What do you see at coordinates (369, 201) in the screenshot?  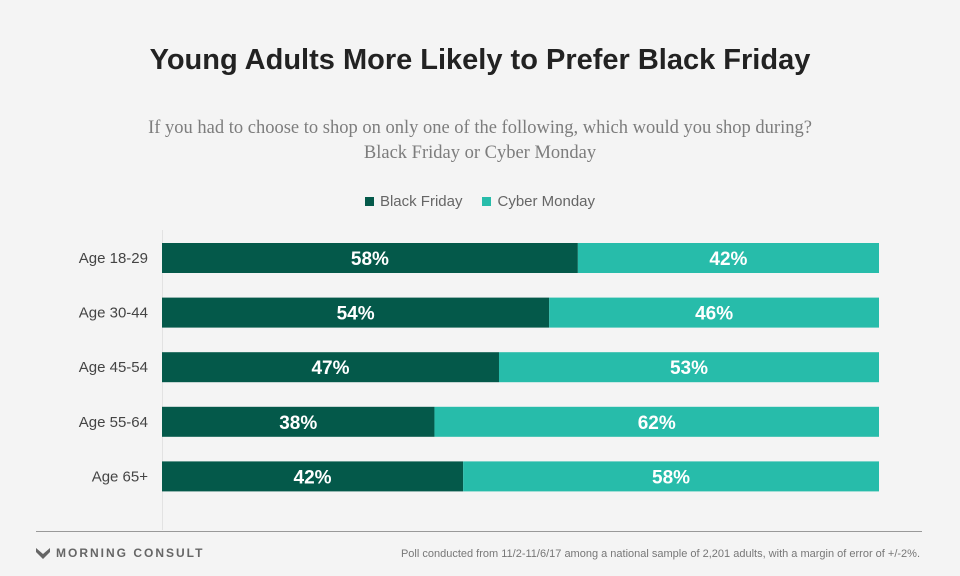 I see `legend-swatch-black-friday` at bounding box center [369, 201].